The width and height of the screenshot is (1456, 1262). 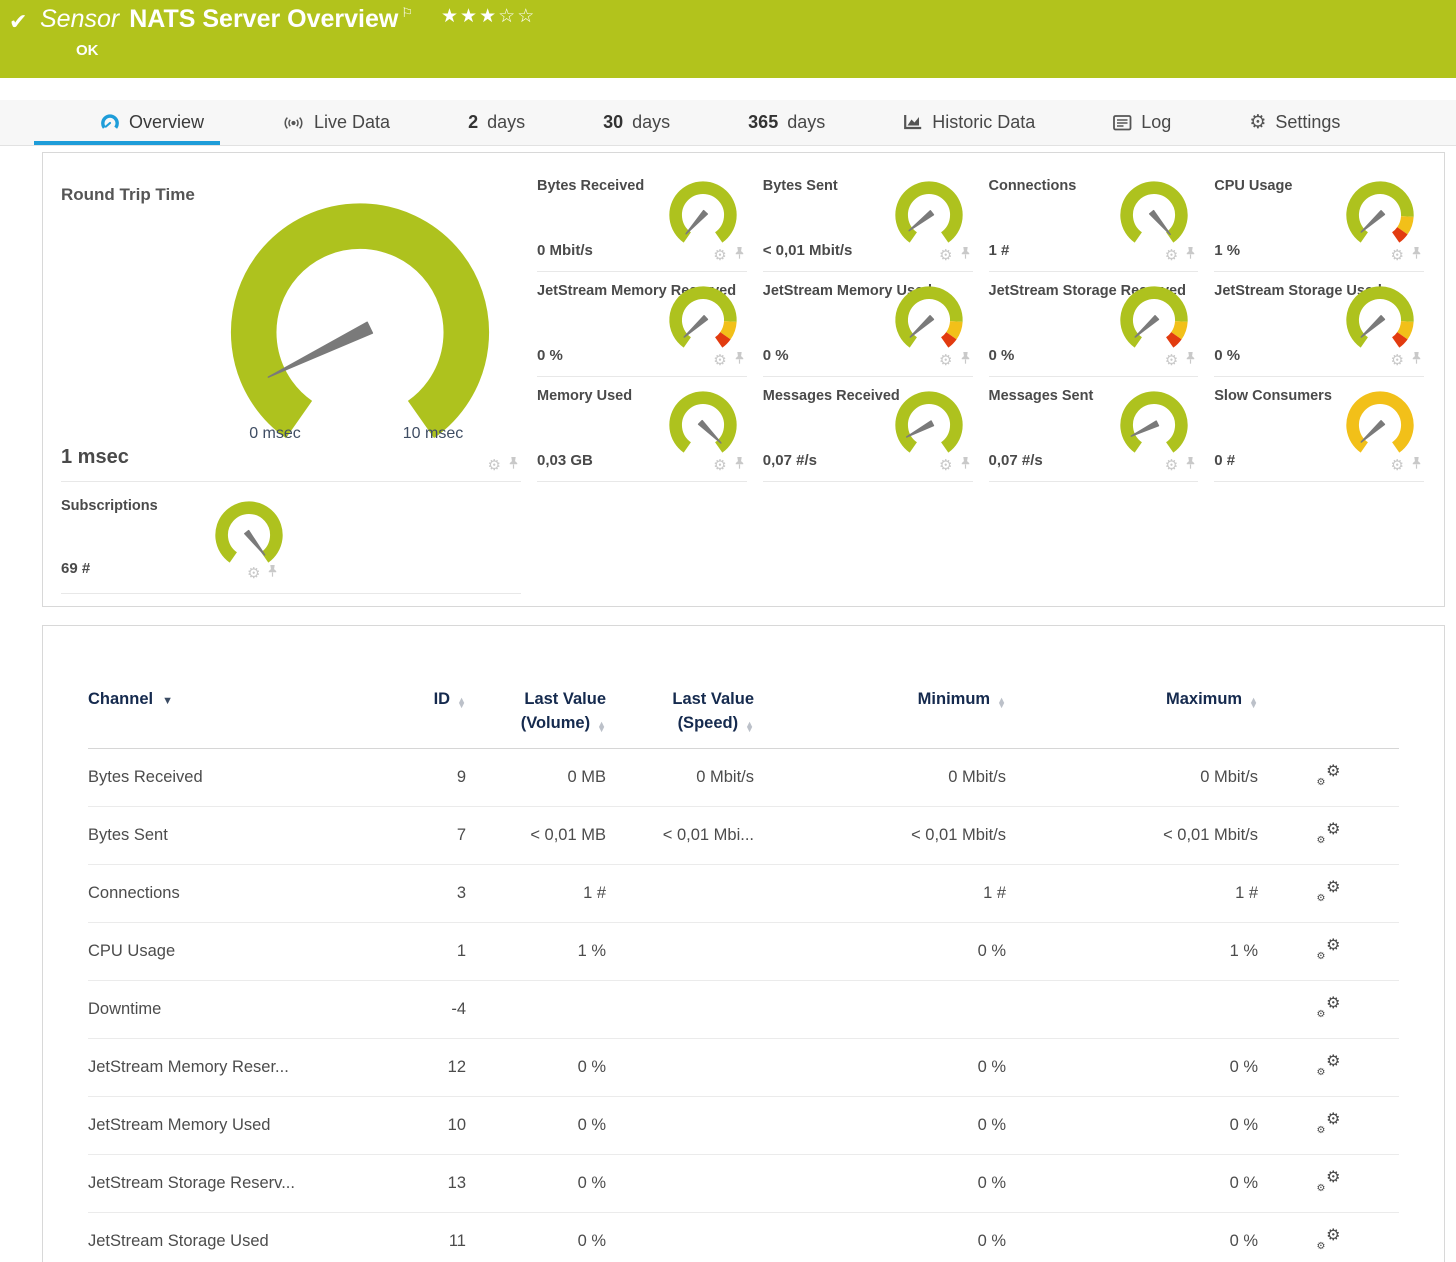 I want to click on gauge-value: 1 %, so click(x=1227, y=250).